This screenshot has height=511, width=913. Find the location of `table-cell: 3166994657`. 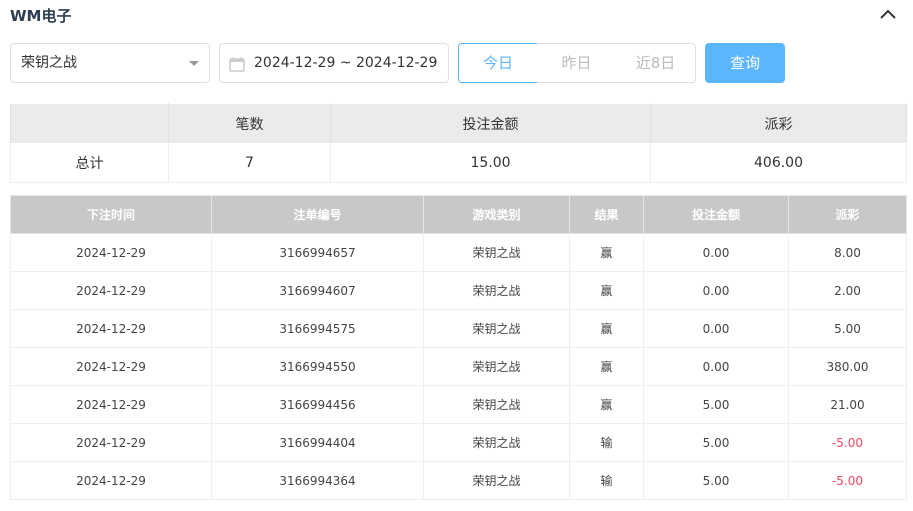

table-cell: 3166994657 is located at coordinates (317, 252).